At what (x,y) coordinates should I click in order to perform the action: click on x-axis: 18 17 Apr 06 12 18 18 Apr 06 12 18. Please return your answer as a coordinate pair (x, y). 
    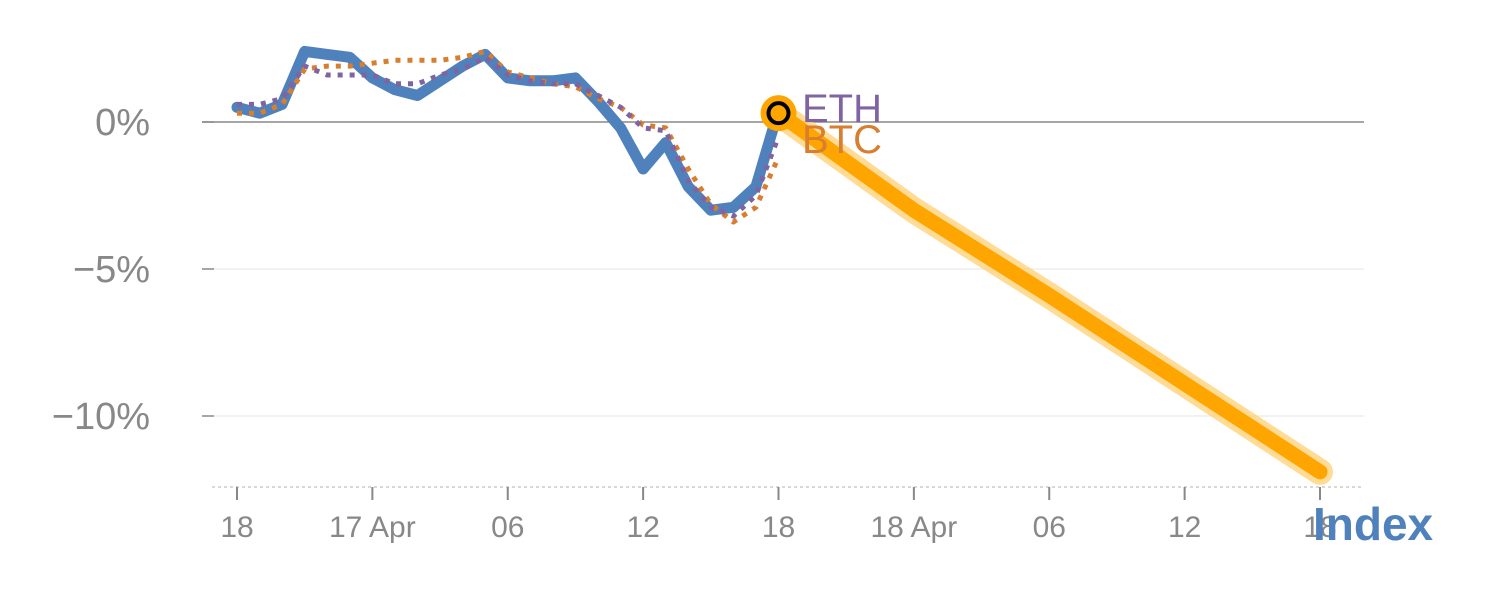
    Looking at the image, I should click on (788, 515).